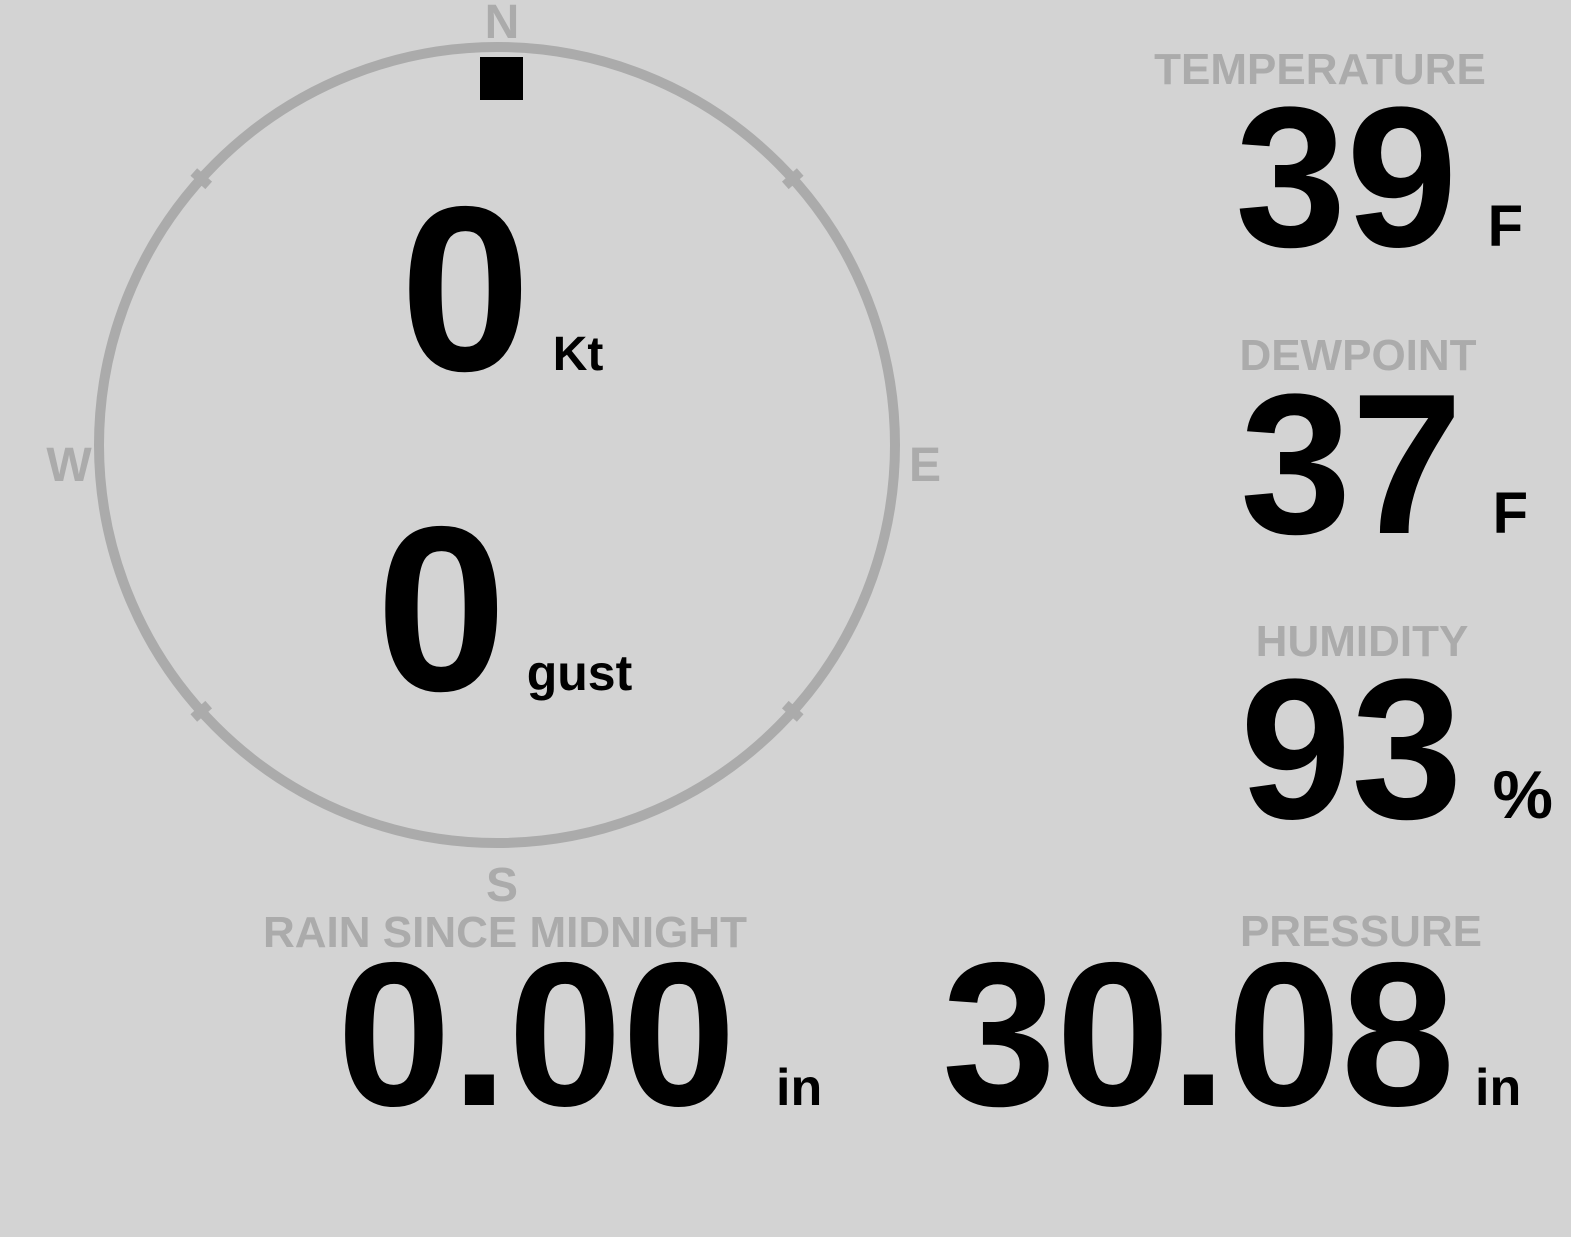  I want to click on humidity-unit: %, so click(1522, 795).